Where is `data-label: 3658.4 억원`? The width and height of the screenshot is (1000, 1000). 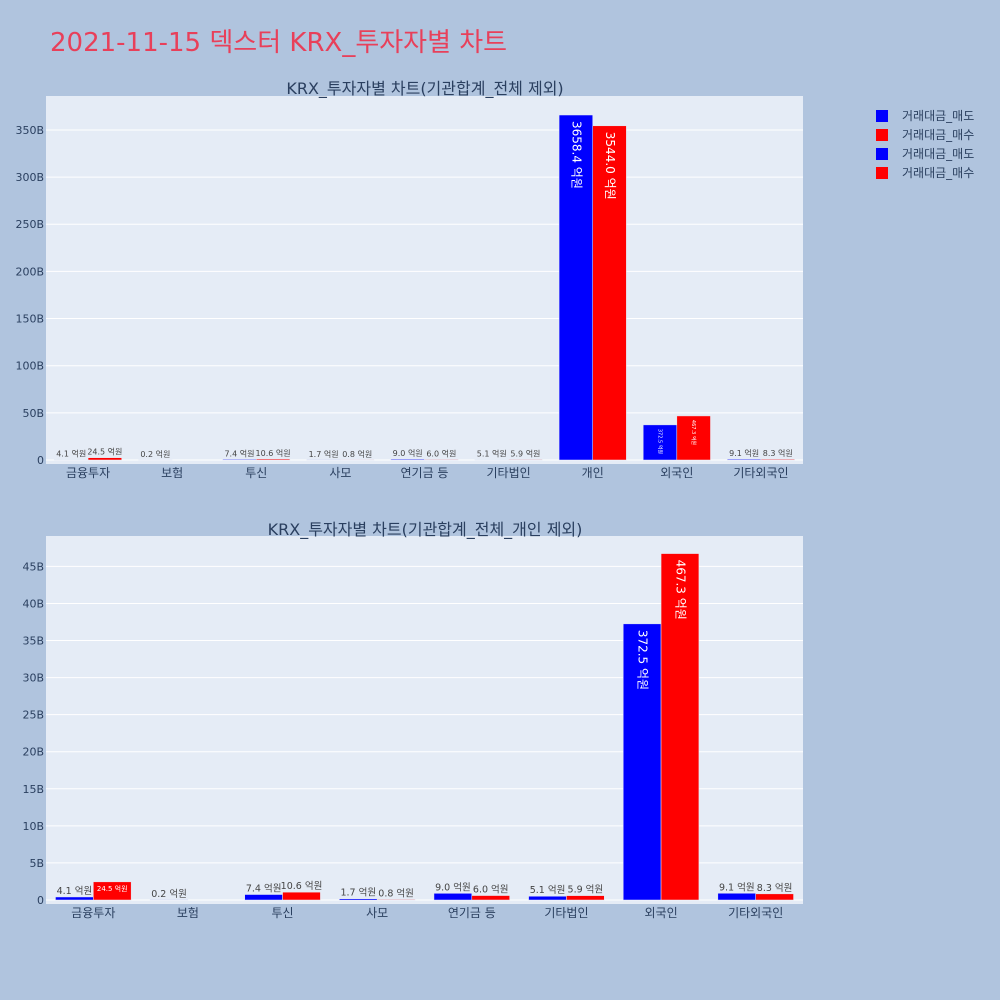
data-label: 3658.4 억원 is located at coordinates (576, 155).